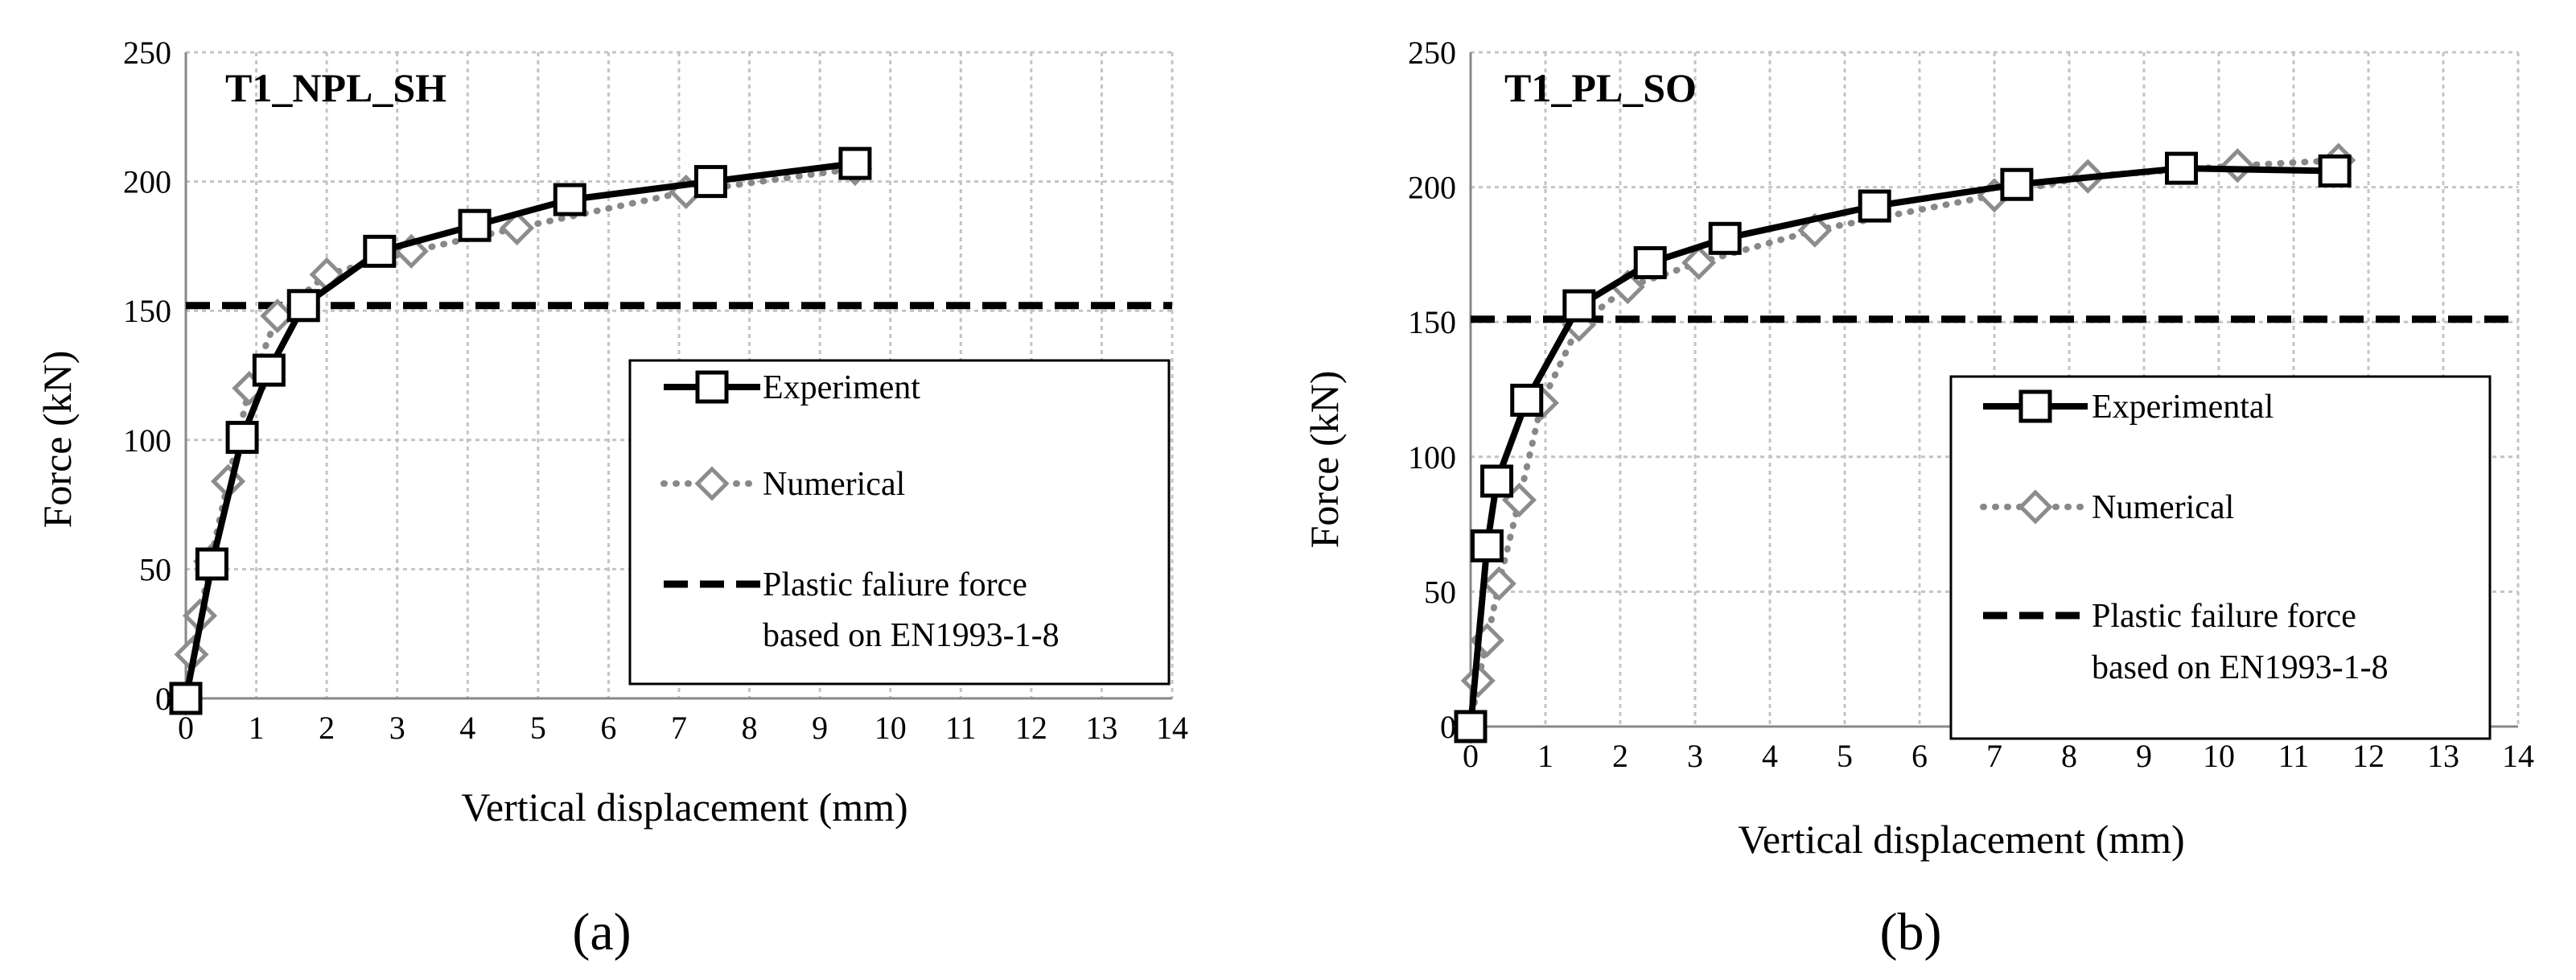 The width and height of the screenshot is (2576, 980). What do you see at coordinates (2224, 616) in the screenshot?
I see `legend-label-plastic-line1: Plastic failure force` at bounding box center [2224, 616].